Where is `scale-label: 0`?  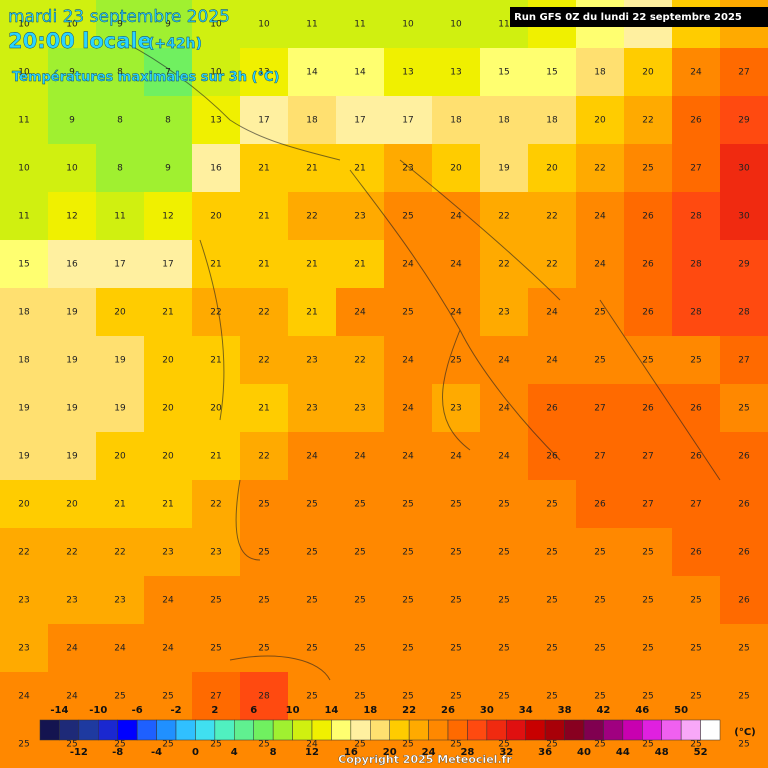
scale-label: 0 is located at coordinates (195, 752).